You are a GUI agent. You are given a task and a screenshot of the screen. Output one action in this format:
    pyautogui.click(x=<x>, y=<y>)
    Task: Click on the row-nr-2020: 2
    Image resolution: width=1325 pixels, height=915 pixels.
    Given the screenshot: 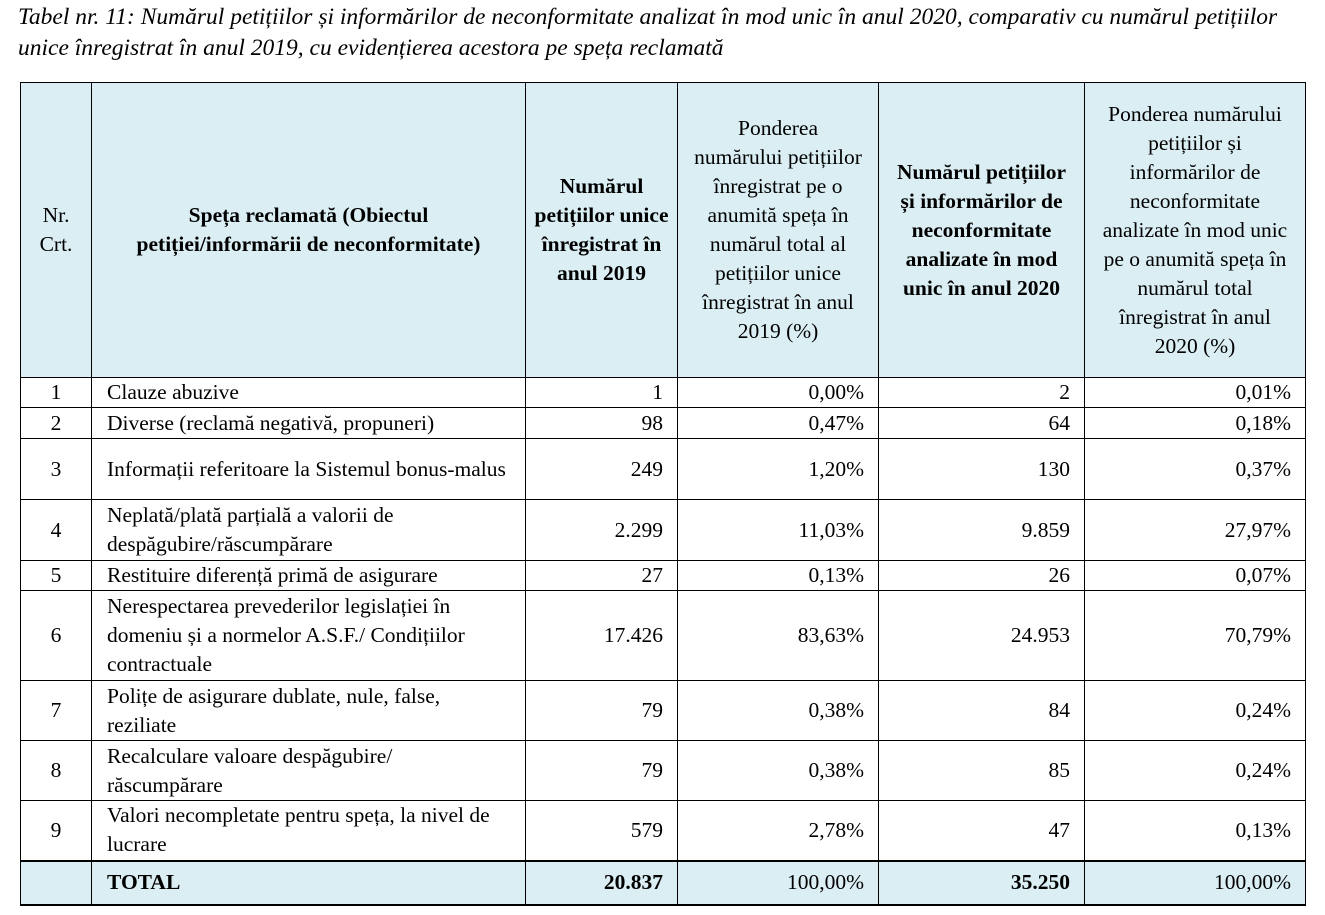 What is the action you would take?
    pyautogui.click(x=981, y=392)
    